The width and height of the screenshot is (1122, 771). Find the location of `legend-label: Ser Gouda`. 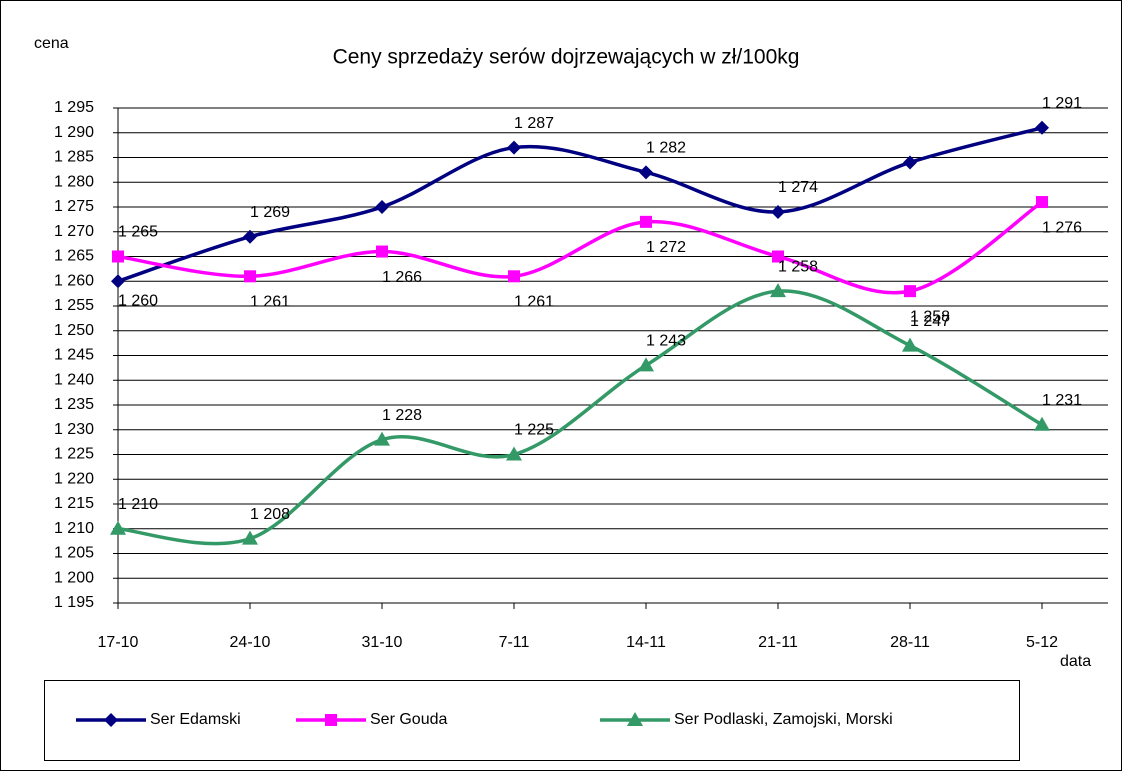

legend-label: Ser Gouda is located at coordinates (408, 719).